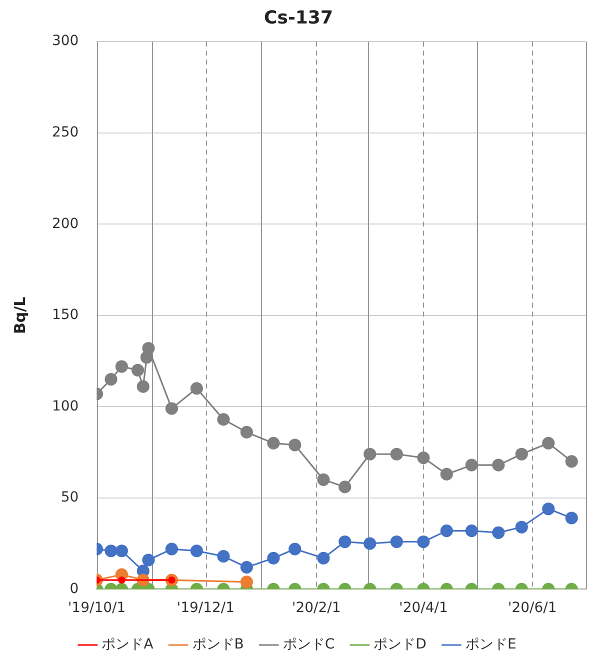 The image size is (593, 666). I want to click on y-tick-label: 0, so click(74, 588).